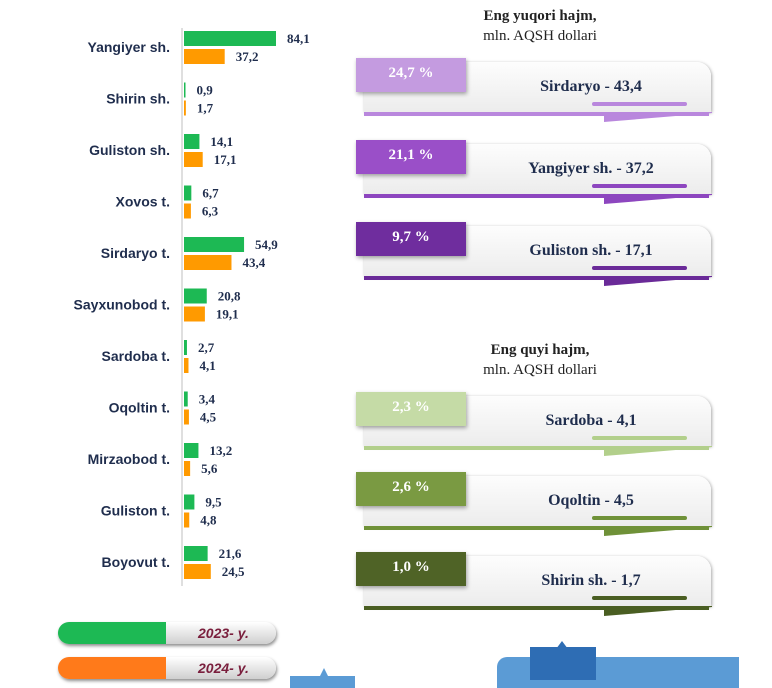  I want to click on category-label: Guliston sh., so click(129, 150).